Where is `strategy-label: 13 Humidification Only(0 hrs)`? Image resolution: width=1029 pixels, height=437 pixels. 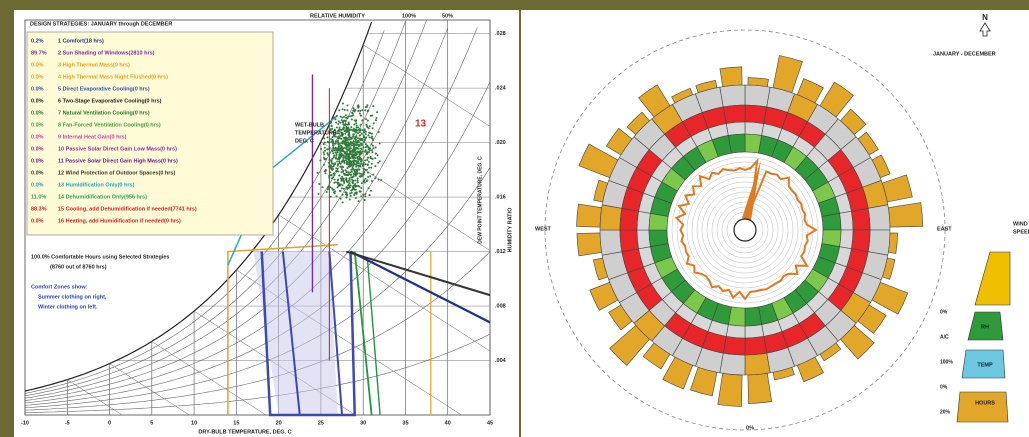
strategy-label: 13 Humidification Only(0 hrs) is located at coordinates (96, 185).